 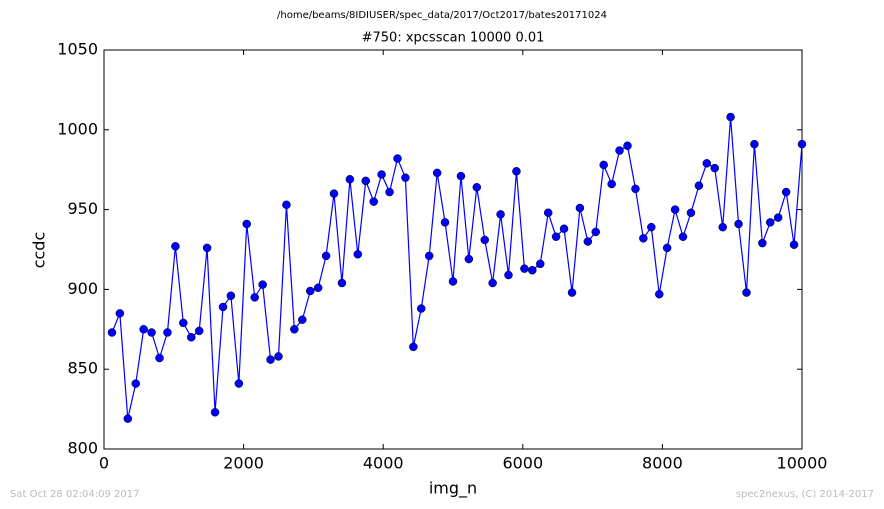 I want to click on y-tick-label: 900, so click(x=82, y=288).